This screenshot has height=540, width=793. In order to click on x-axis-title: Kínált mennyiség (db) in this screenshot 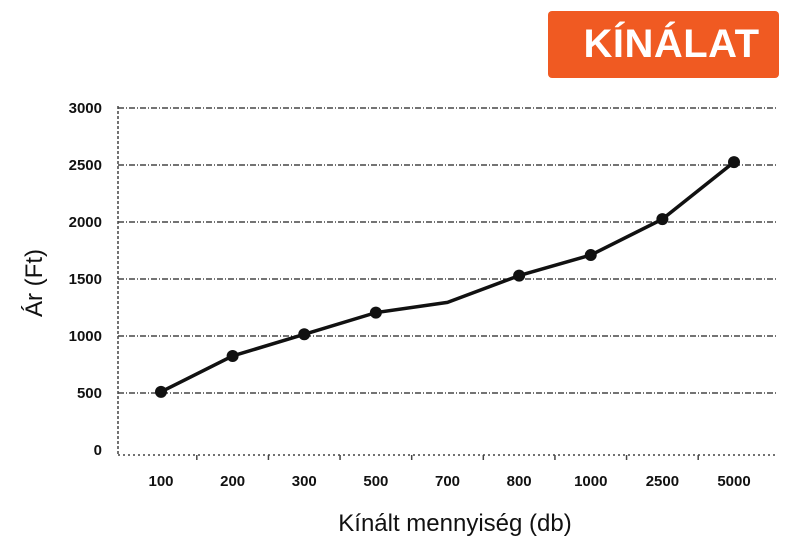, I will do `click(454, 523)`.